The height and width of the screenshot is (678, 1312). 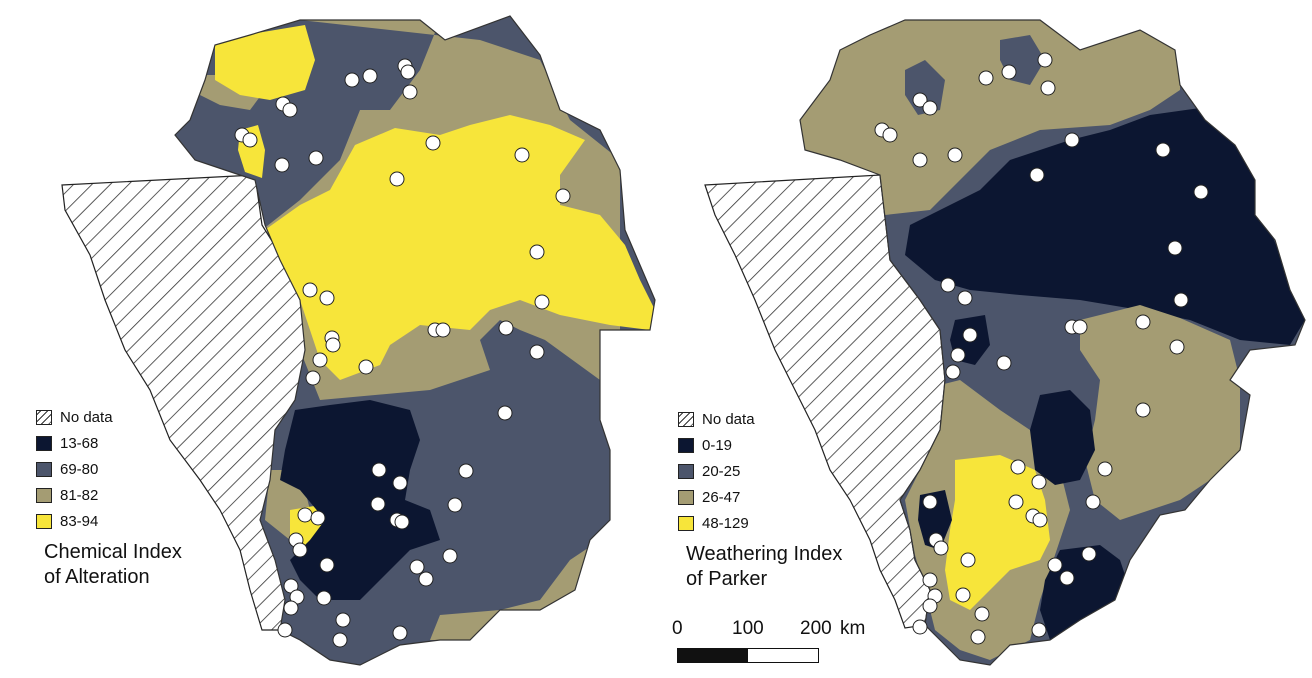 I want to click on scale-unit: km, so click(x=853, y=628).